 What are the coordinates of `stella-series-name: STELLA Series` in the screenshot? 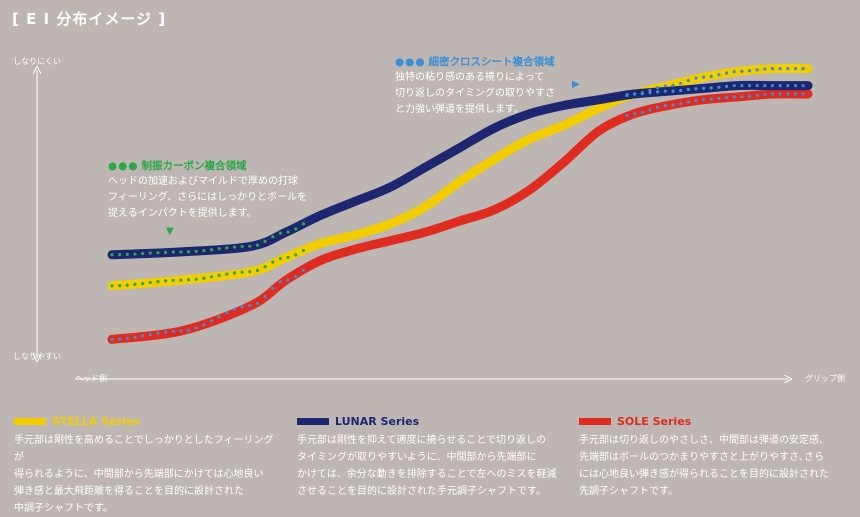 It's located at (96, 421).